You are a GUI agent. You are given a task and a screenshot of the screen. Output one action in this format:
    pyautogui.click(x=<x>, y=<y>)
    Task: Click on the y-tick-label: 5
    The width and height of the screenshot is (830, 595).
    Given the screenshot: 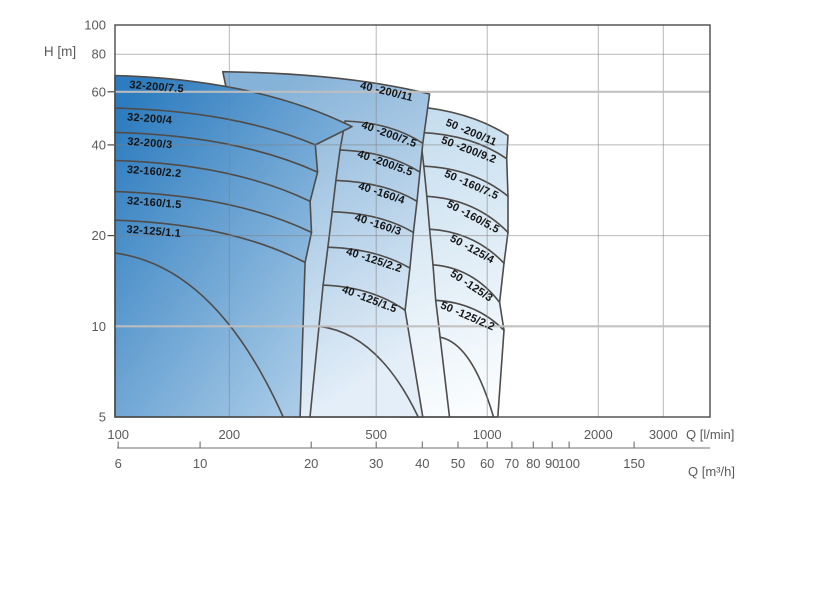 What is the action you would take?
    pyautogui.click(x=102, y=417)
    